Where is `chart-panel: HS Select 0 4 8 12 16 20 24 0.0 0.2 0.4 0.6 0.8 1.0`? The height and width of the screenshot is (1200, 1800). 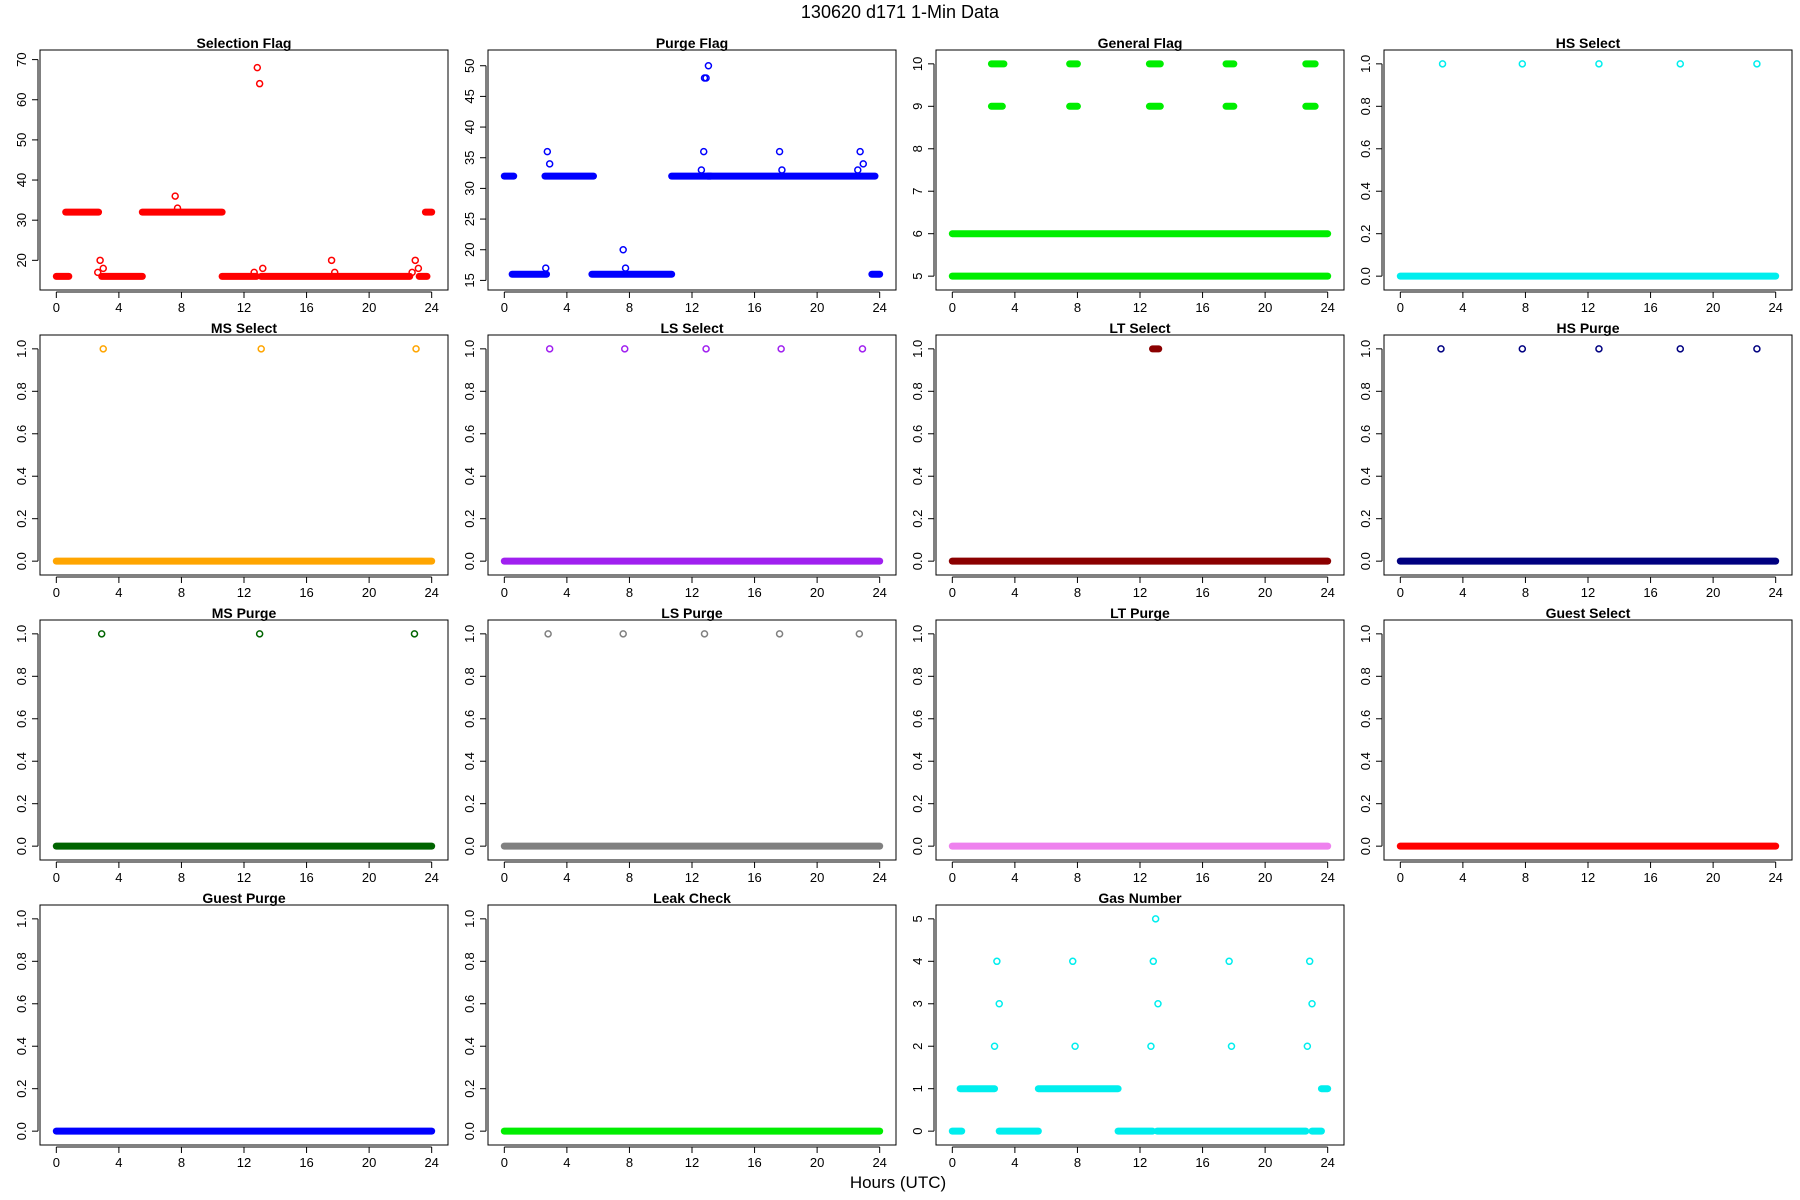 chart-panel: HS Select 0 4 8 12 16 20 24 0.0 0.2 0.4 0.6 0.8 1.0 is located at coordinates (1575, 175).